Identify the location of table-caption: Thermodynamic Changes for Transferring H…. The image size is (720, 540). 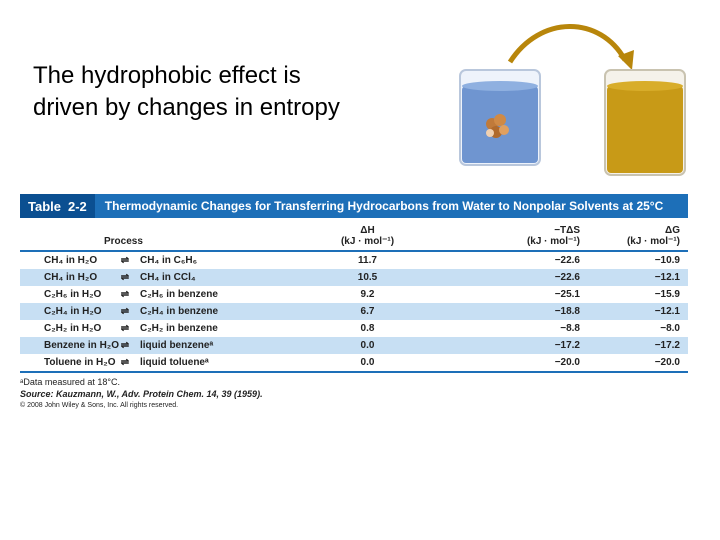
(384, 206).